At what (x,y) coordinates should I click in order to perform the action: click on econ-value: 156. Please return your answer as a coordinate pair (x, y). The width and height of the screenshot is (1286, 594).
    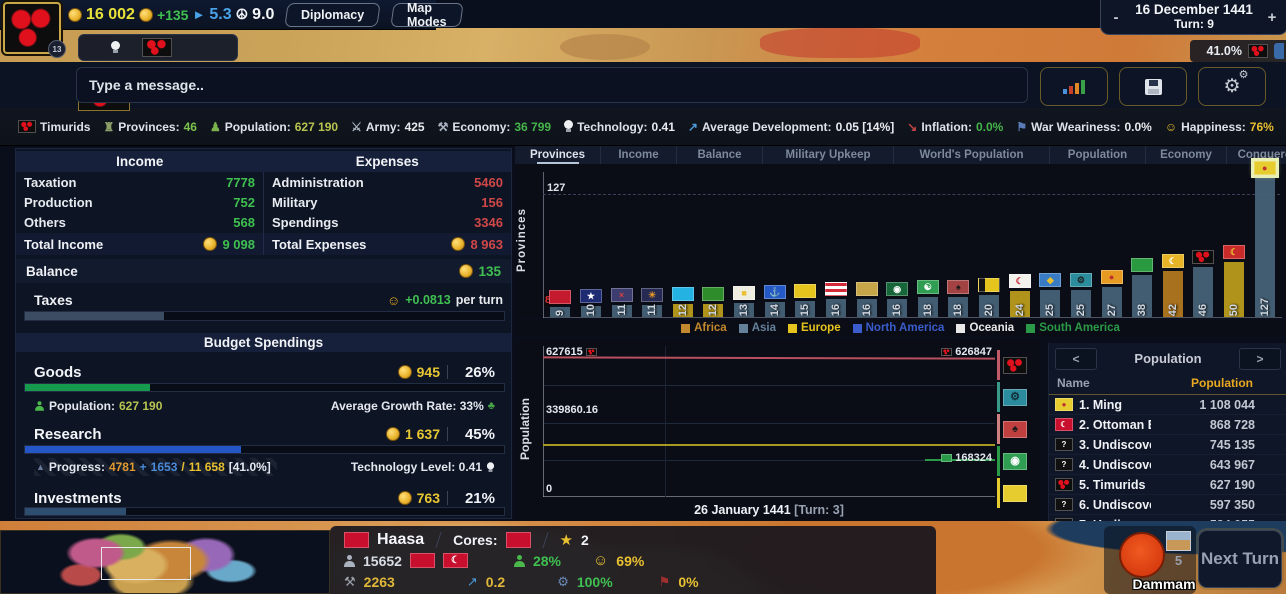
    Looking at the image, I should click on (492, 202).